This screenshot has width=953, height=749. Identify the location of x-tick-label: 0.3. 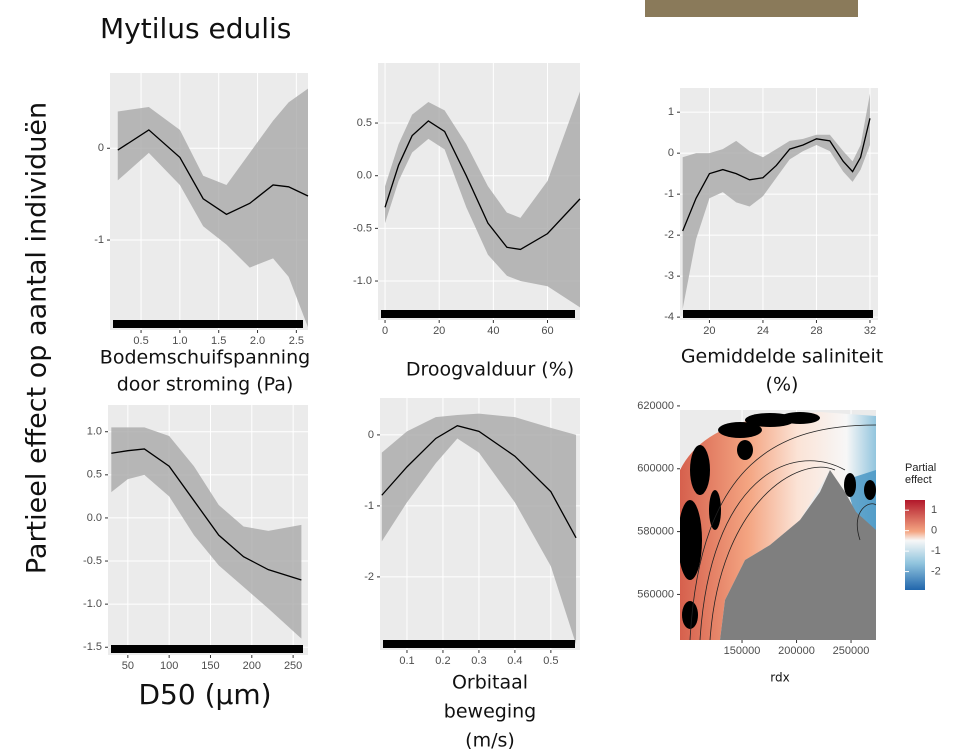
(478, 661).